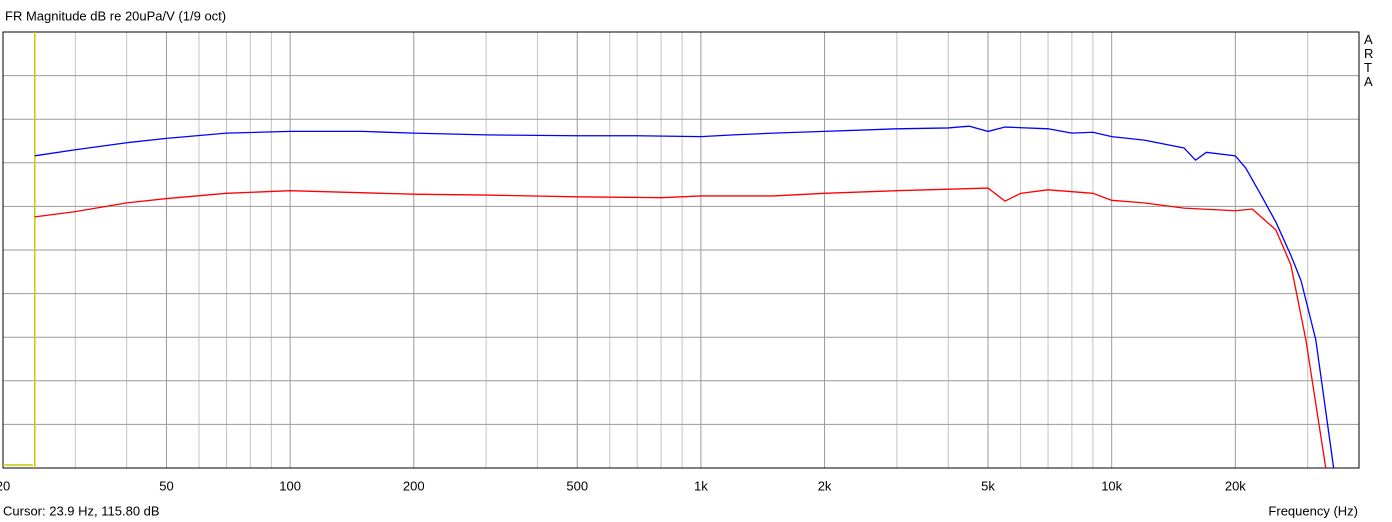  What do you see at coordinates (290, 485) in the screenshot?
I see `x-tick-label: 100` at bounding box center [290, 485].